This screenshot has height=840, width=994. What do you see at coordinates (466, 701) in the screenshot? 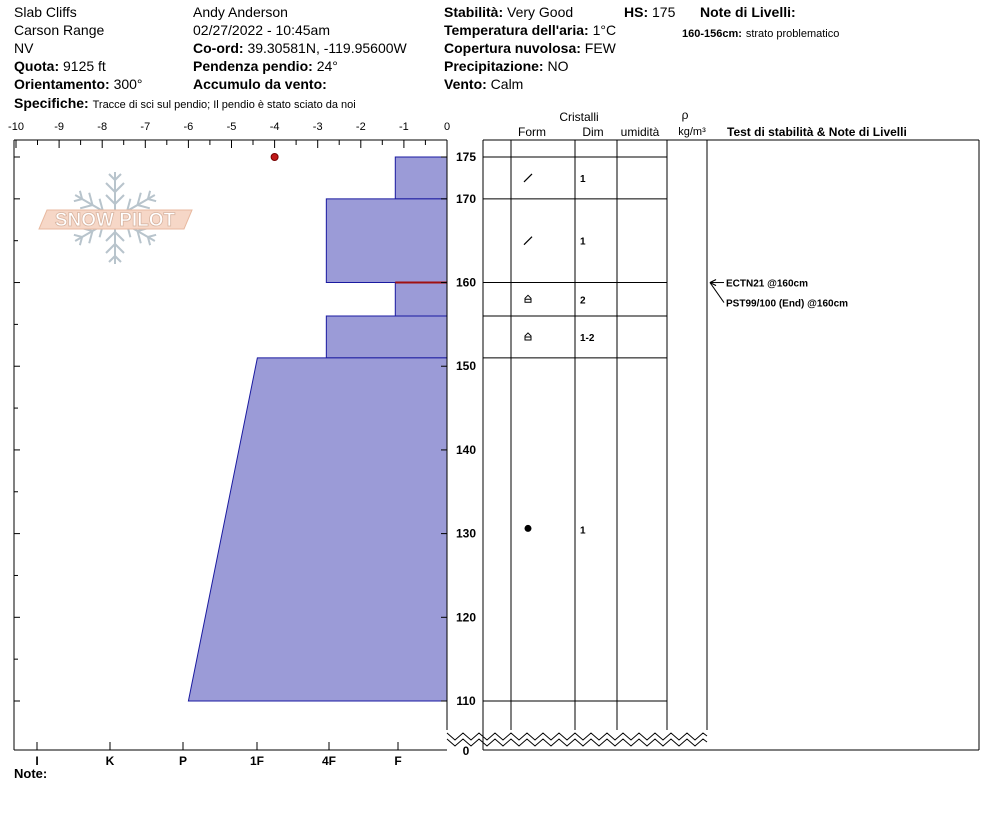
I see `height-tick-label: 110` at bounding box center [466, 701].